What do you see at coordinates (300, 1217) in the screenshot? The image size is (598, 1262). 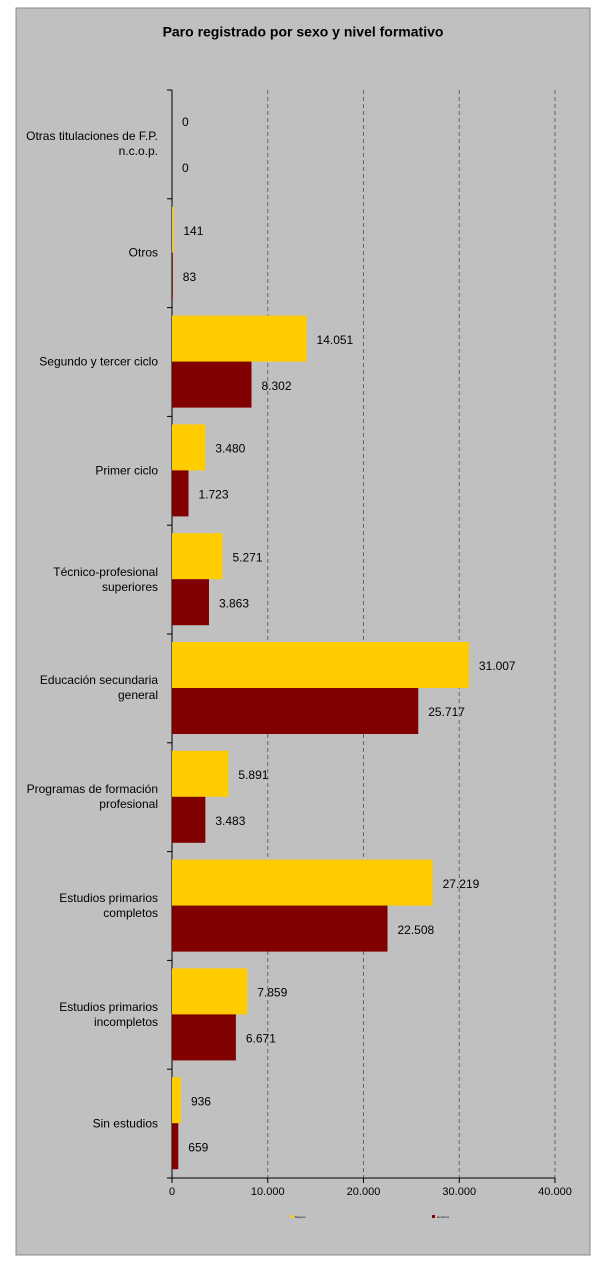 I see `legend-label: Mujeres` at bounding box center [300, 1217].